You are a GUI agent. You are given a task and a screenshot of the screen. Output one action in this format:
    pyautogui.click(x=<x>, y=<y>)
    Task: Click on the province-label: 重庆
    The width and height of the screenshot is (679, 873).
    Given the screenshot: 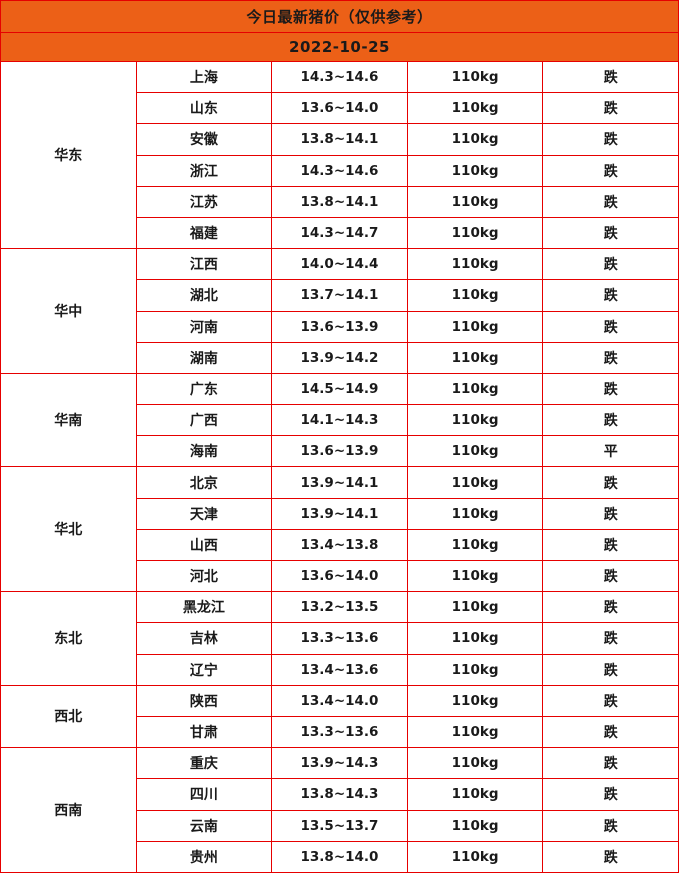 What is the action you would take?
    pyautogui.click(x=204, y=763)
    